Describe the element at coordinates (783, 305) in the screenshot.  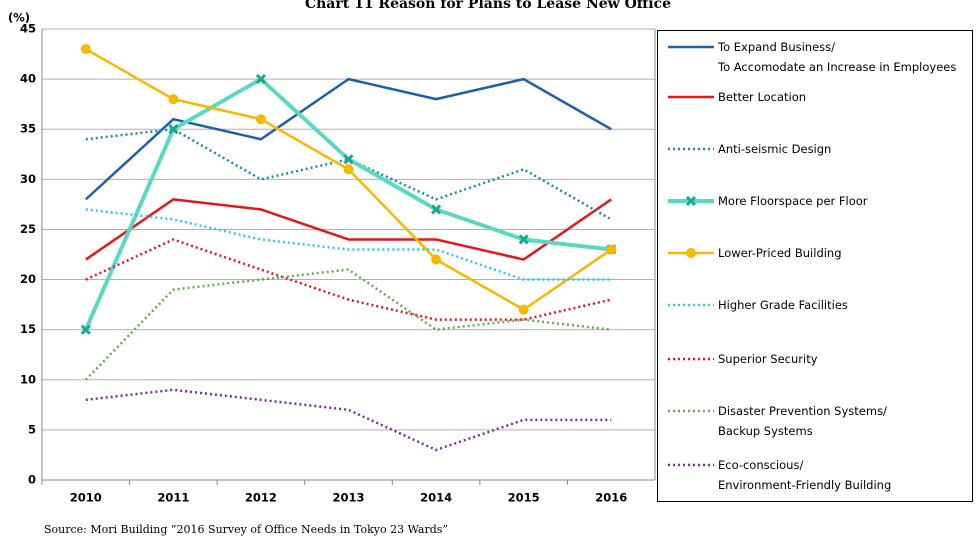
I see `legend-label: Higher Grade Facilities` at that location.